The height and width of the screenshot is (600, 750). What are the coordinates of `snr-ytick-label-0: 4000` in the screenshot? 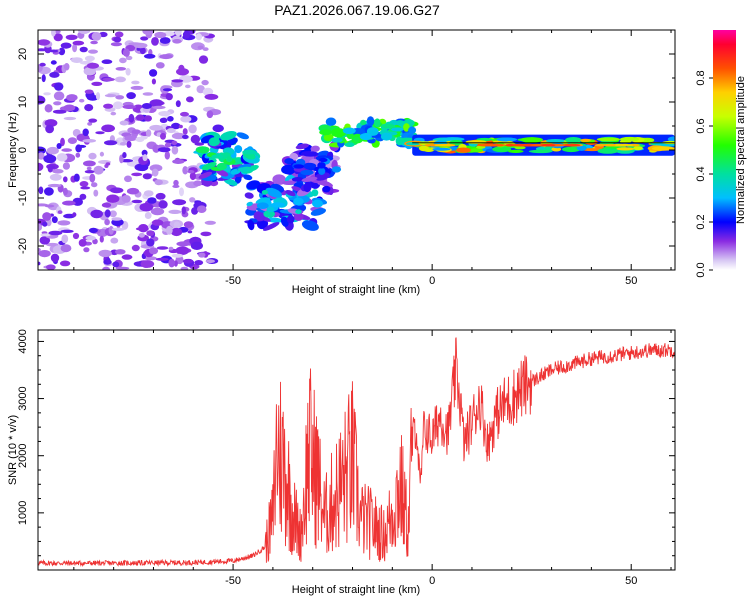 It's located at (23, 341).